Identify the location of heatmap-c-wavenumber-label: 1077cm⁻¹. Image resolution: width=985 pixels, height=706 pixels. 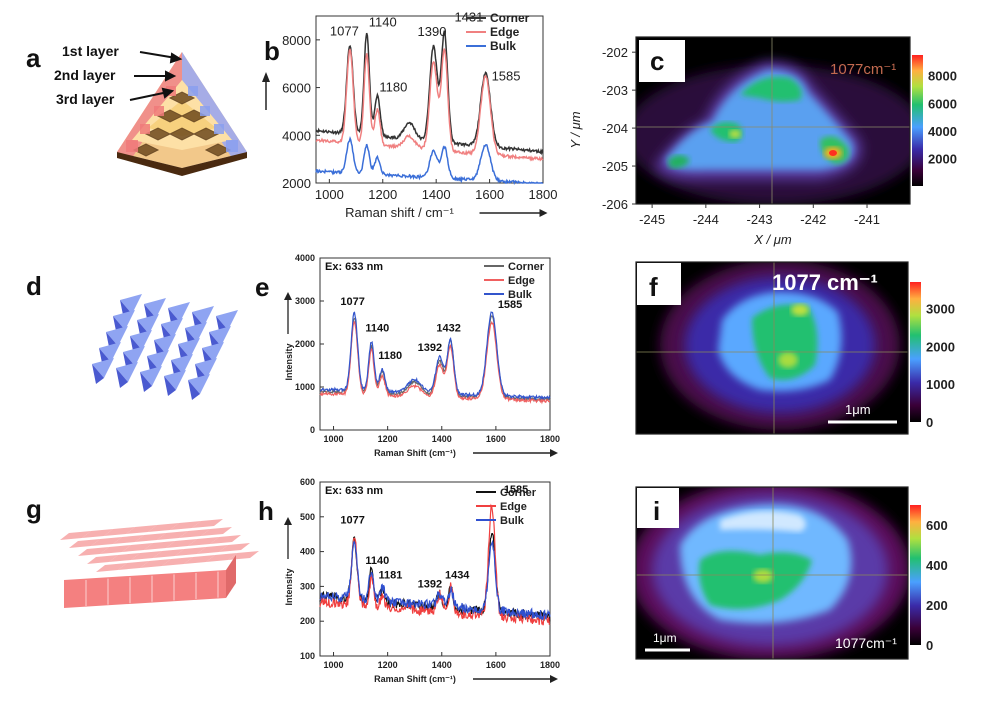
(863, 69).